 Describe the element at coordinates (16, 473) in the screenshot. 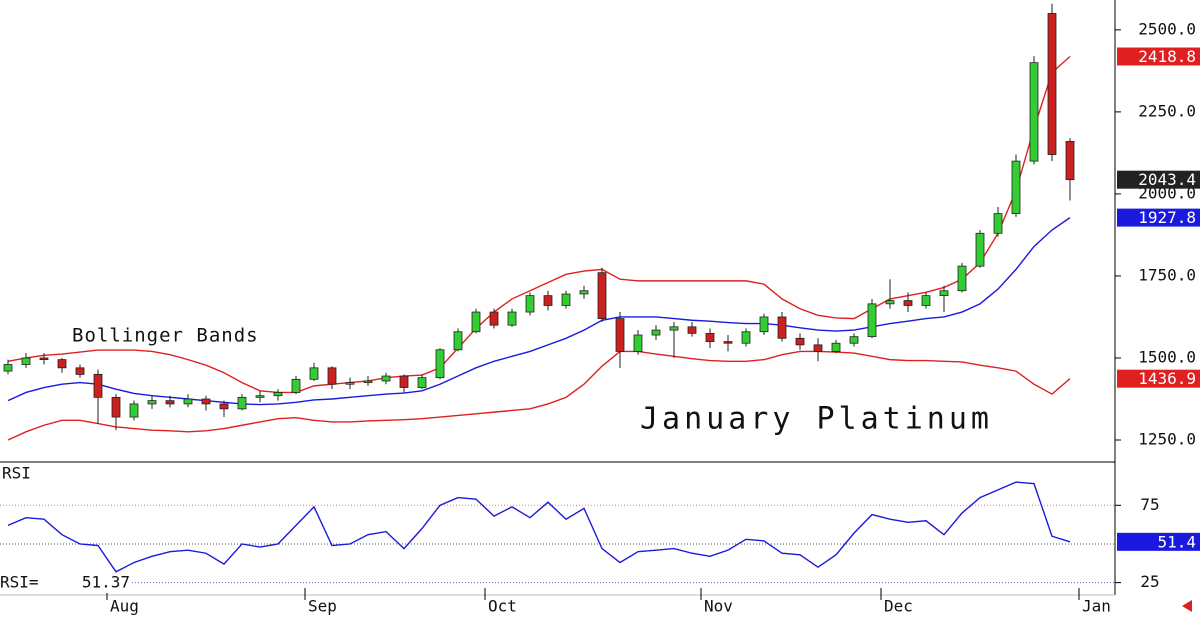

I see `panel-title: RSI` at that location.